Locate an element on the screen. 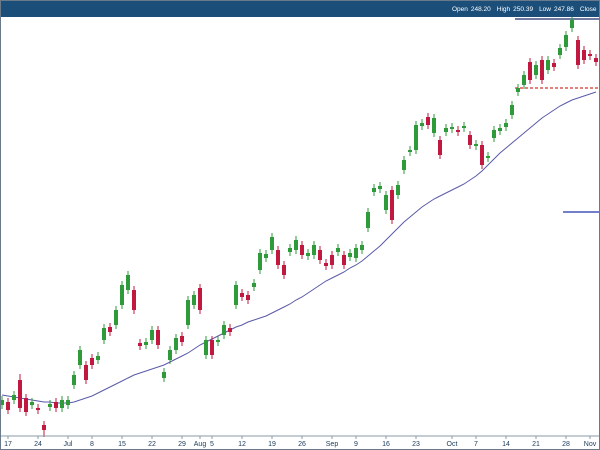 This screenshot has width=600, height=450. x-tick-label: Nov is located at coordinates (590, 444).